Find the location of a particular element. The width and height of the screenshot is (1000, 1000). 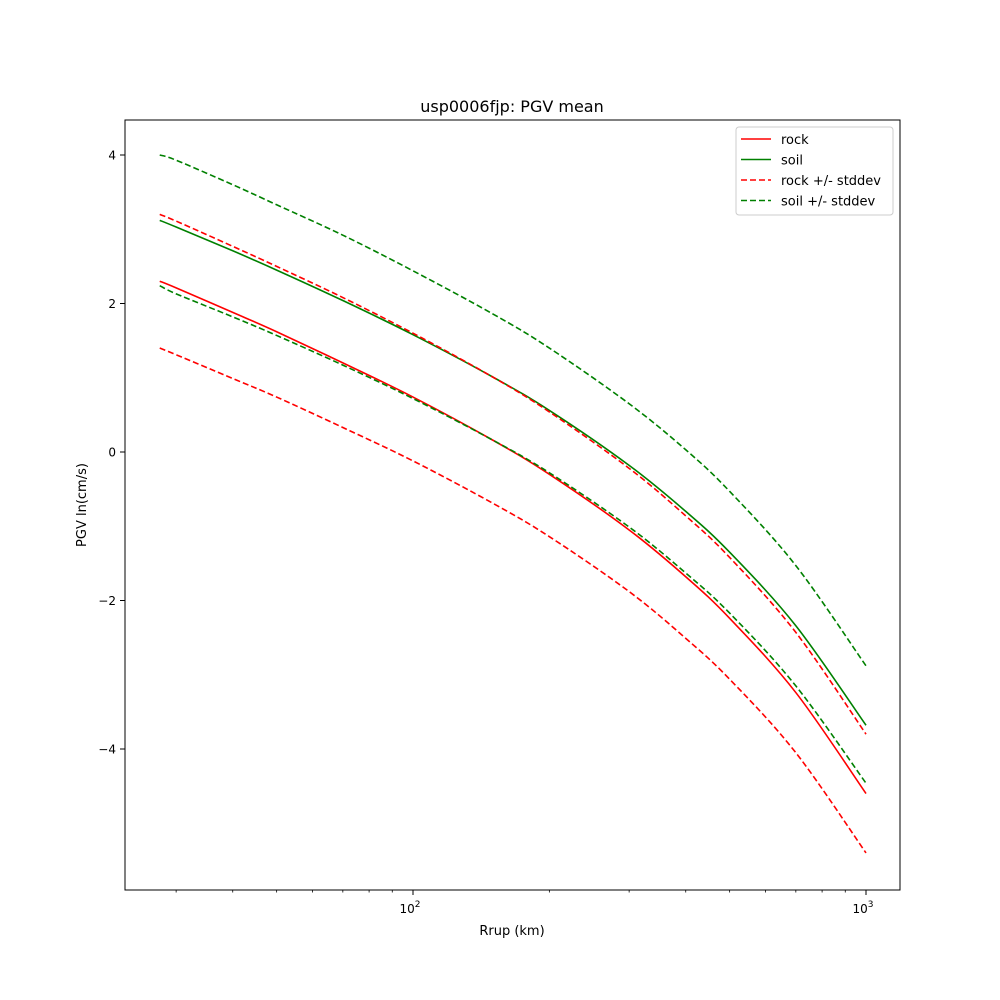

x-tick-exponent: 2 is located at coordinates (418, 905).